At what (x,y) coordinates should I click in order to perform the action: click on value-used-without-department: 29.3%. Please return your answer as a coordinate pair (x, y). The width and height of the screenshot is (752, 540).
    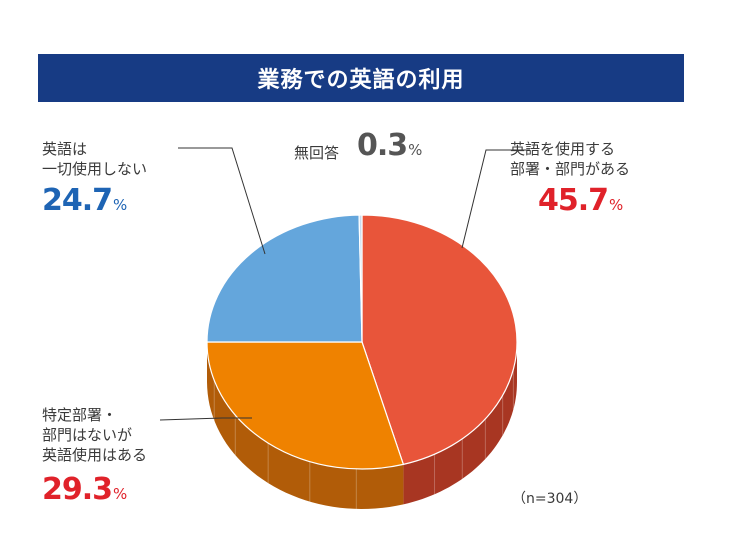
    Looking at the image, I should click on (84, 489).